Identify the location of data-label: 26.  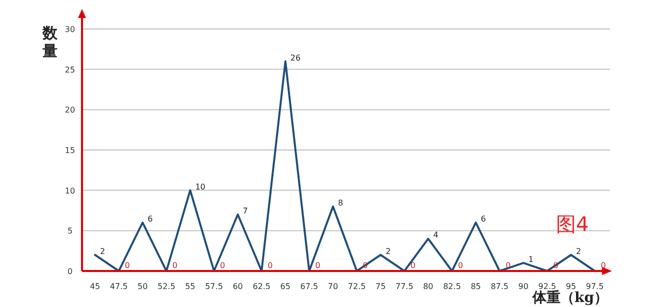
(295, 57).